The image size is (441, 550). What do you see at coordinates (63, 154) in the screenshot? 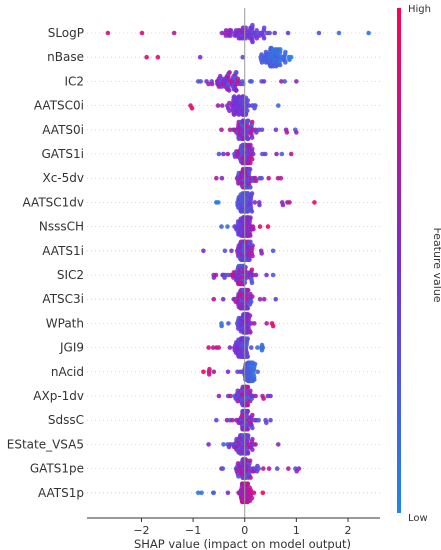
I see `feature-label: GATS1i` at bounding box center [63, 154].